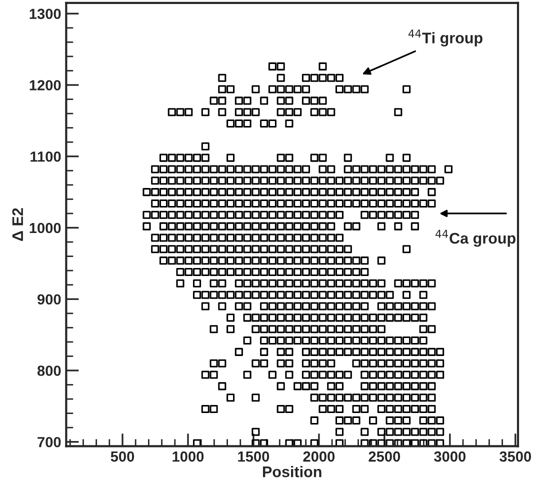 Image resolution: width=547 pixels, height=486 pixels. Describe the element at coordinates (49, 442) in the screenshot. I see `y-tick-label: 700` at that location.